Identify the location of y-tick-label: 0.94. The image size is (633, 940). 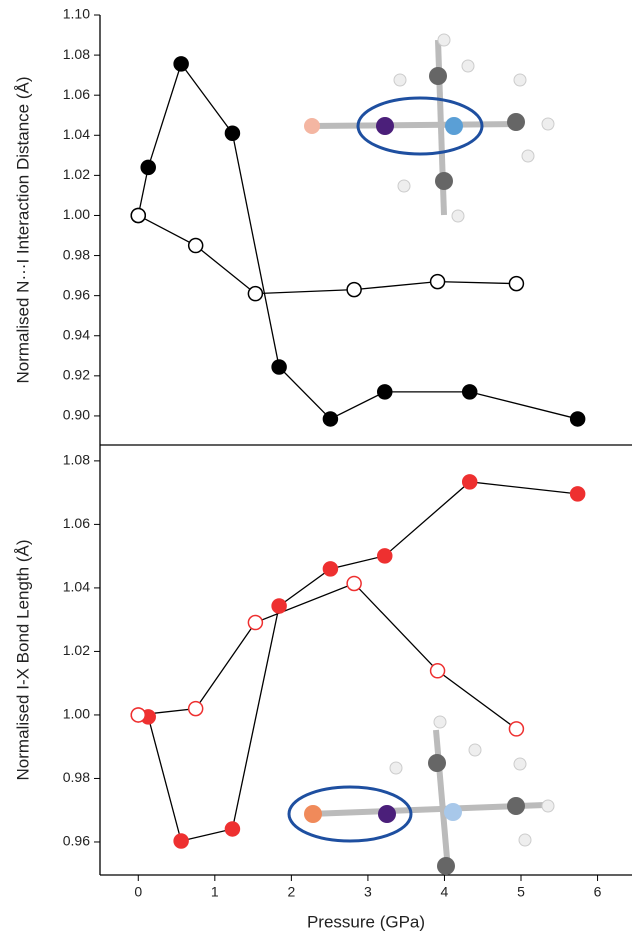
(76, 334).